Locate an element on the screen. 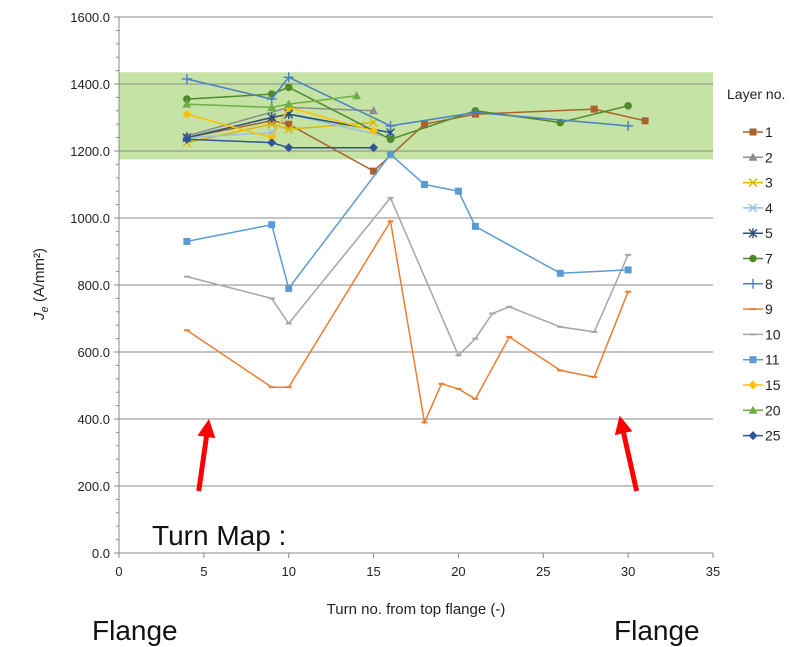 The height and width of the screenshot is (647, 806). legend-label: 7 is located at coordinates (769, 259).